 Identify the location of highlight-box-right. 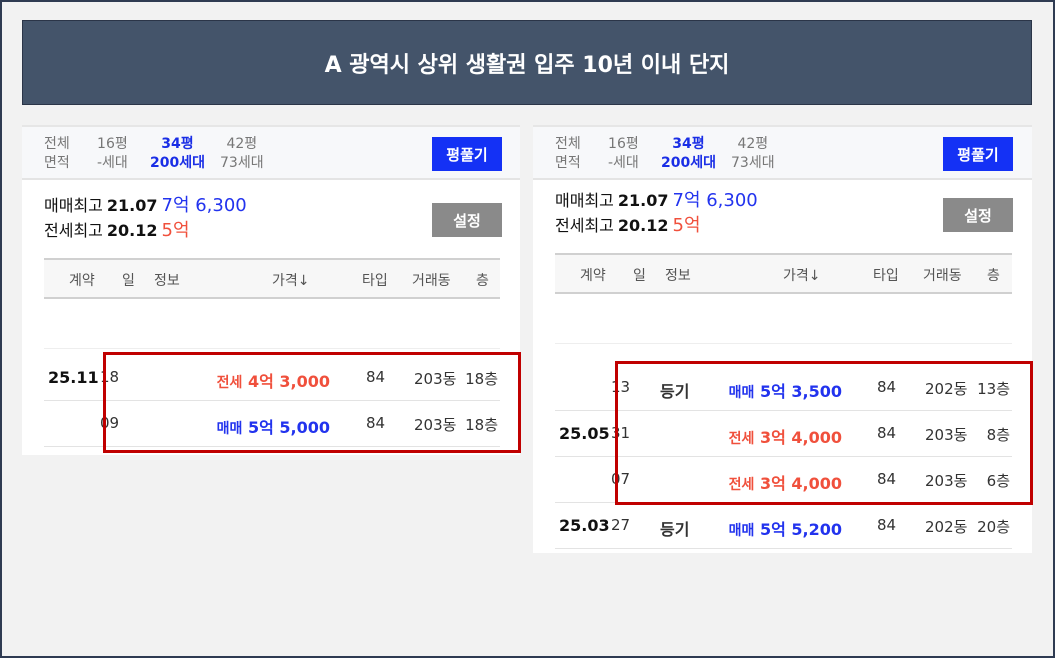
(824, 433).